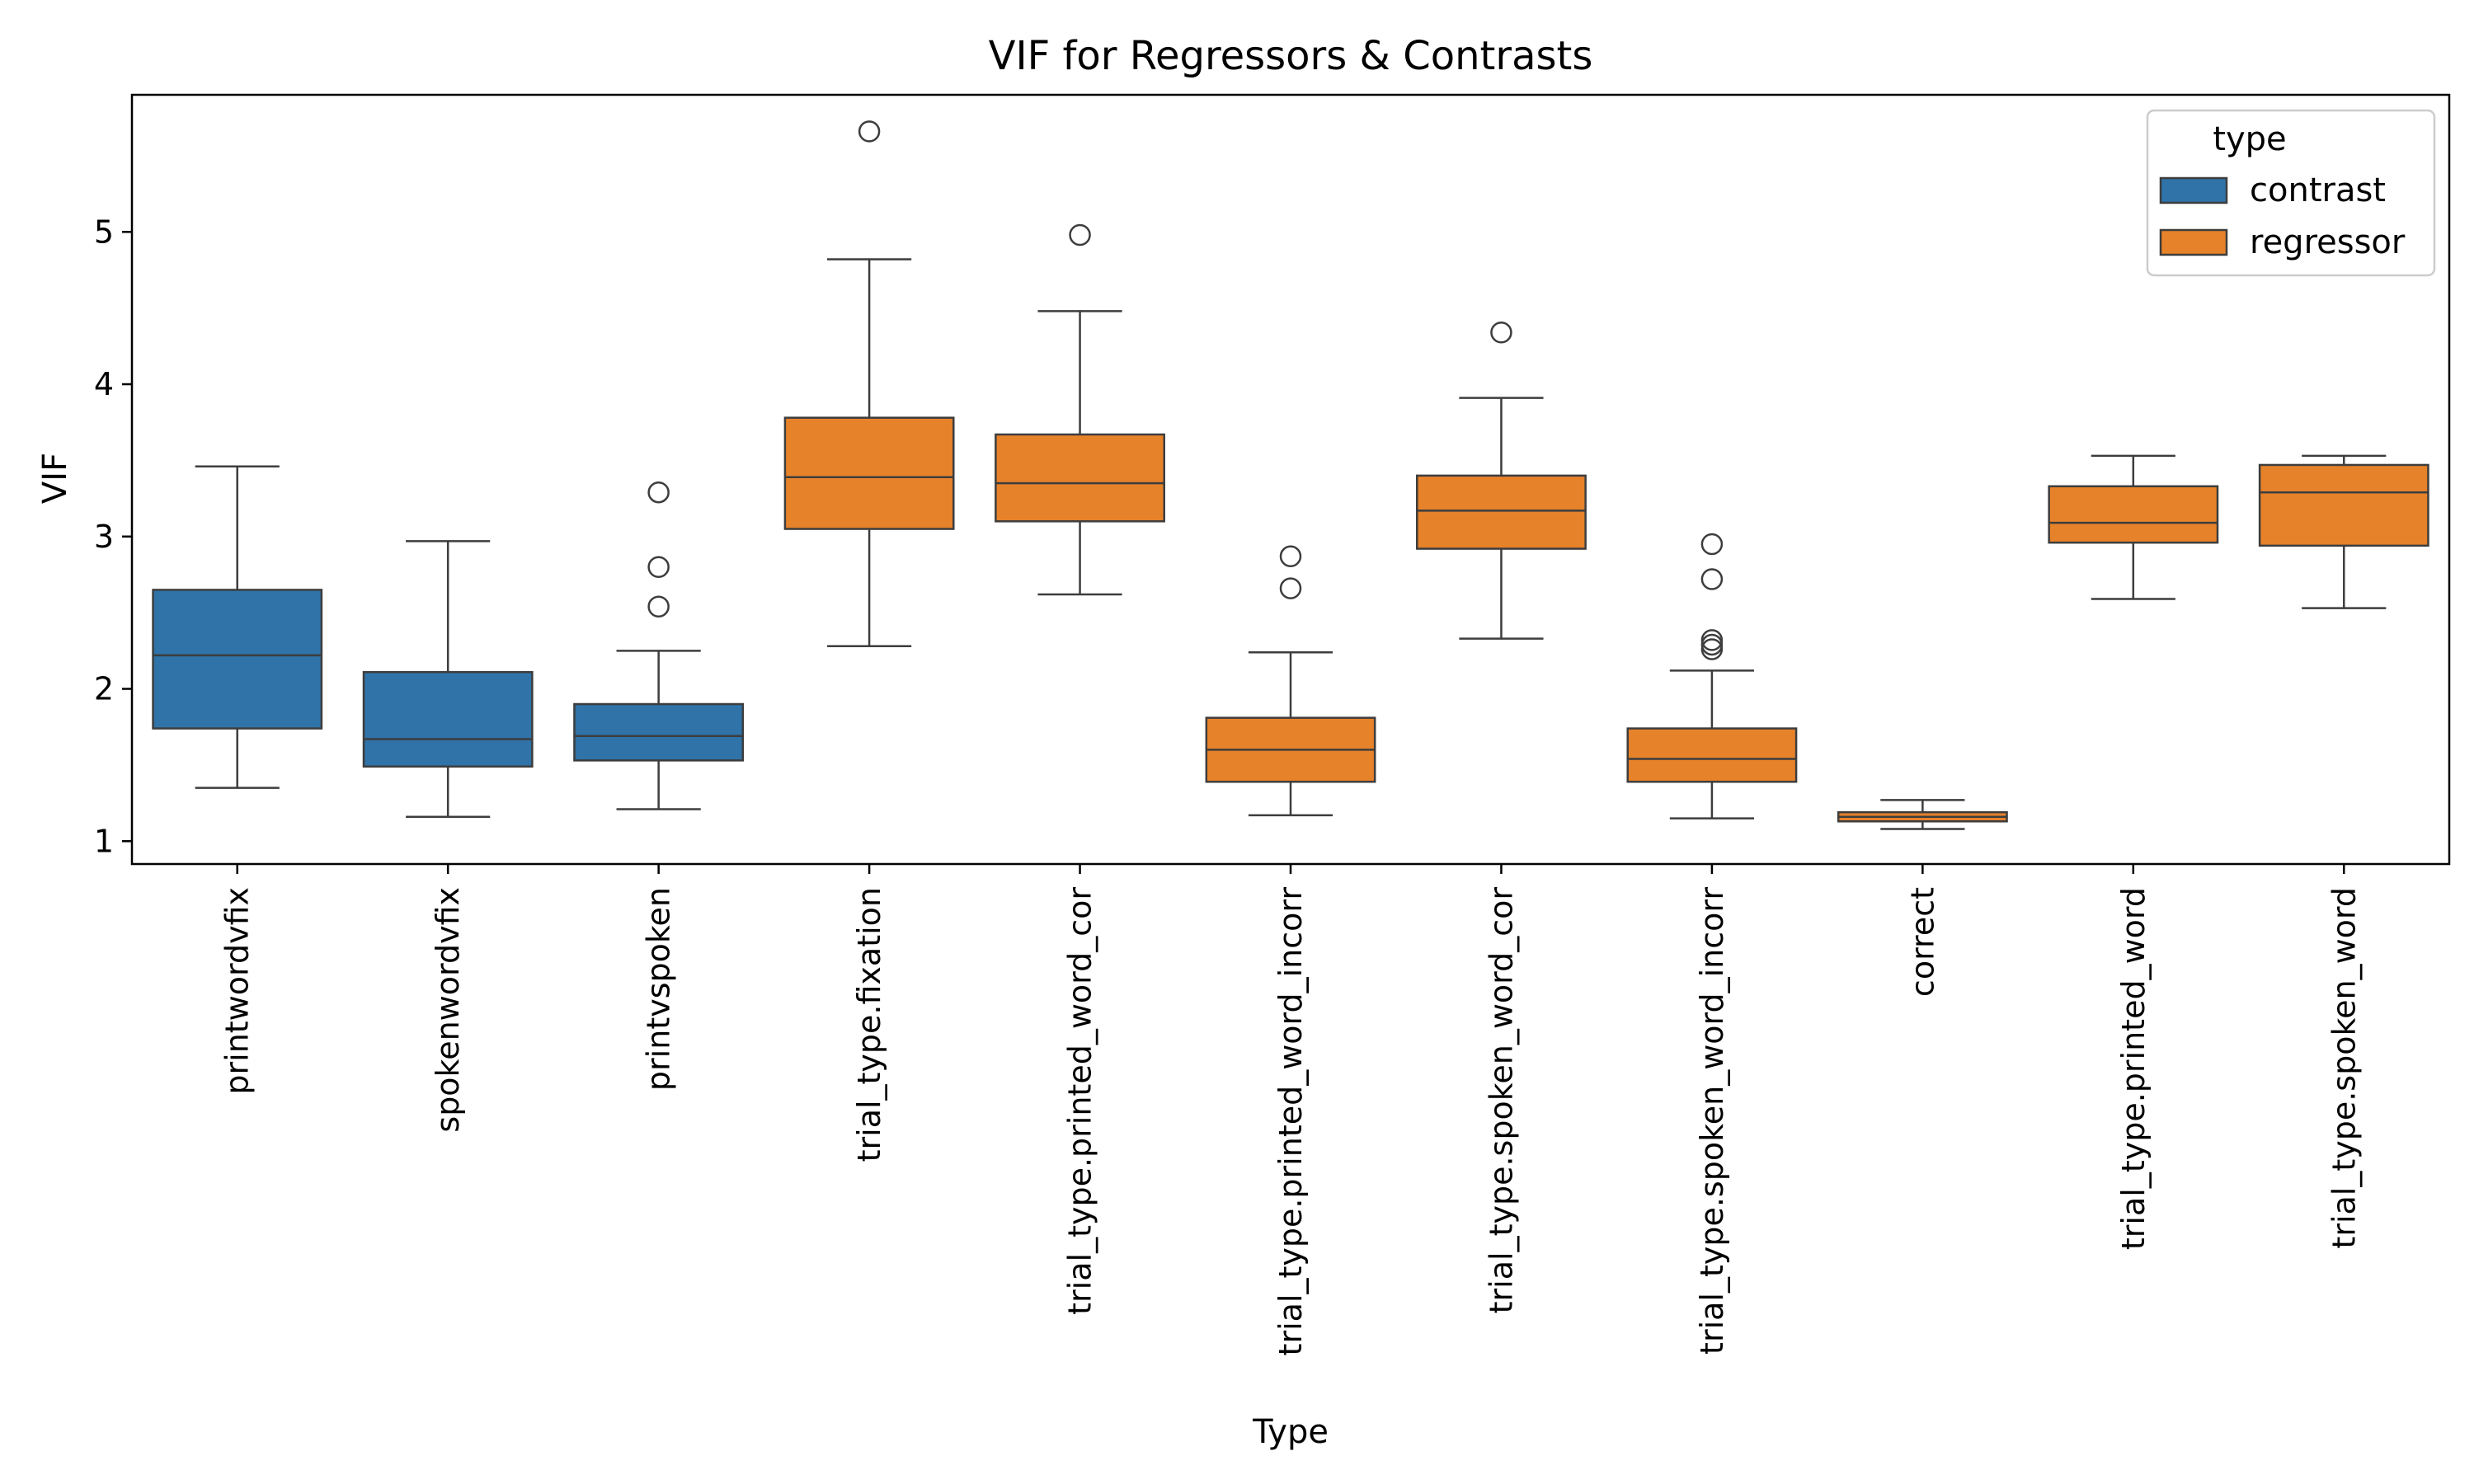 The width and height of the screenshot is (2474, 1484). What do you see at coordinates (2193, 190) in the screenshot?
I see `legend-swatch-contrast` at bounding box center [2193, 190].